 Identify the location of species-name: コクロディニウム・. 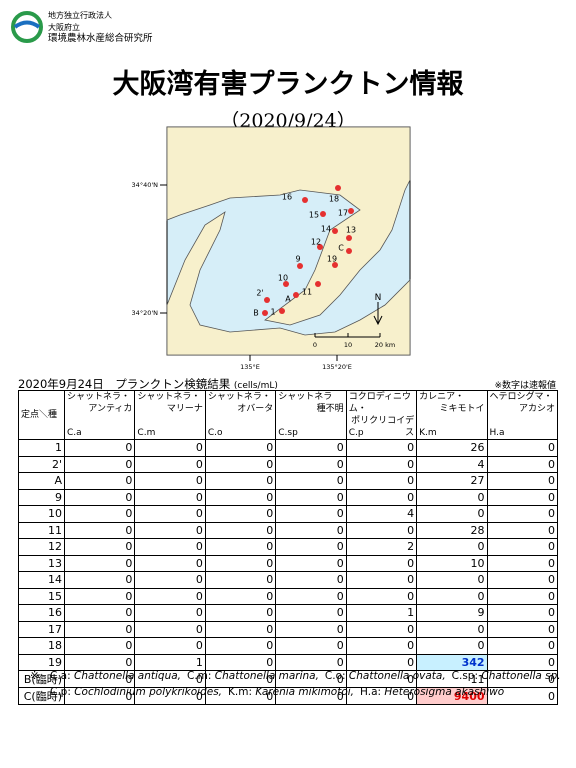
(380, 403).